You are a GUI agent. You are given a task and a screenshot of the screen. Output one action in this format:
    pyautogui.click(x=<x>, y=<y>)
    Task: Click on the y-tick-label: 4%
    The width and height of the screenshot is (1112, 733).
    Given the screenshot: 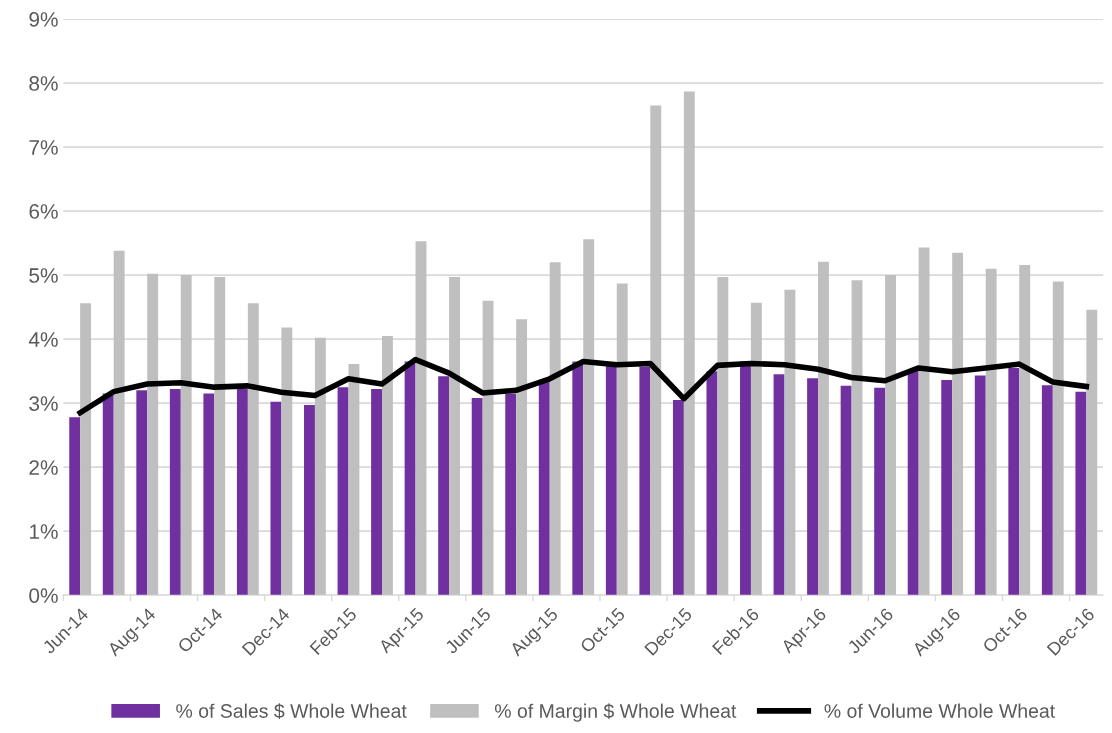 What is the action you would take?
    pyautogui.click(x=43, y=339)
    